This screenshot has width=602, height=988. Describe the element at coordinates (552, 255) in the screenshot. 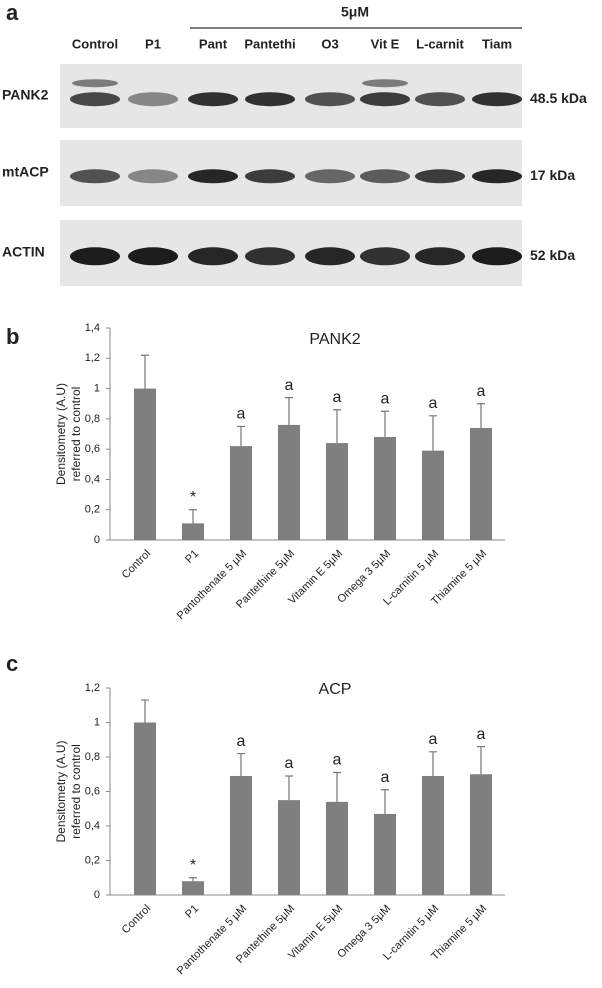

I see `blot-size-label: 52 kDa` at that location.